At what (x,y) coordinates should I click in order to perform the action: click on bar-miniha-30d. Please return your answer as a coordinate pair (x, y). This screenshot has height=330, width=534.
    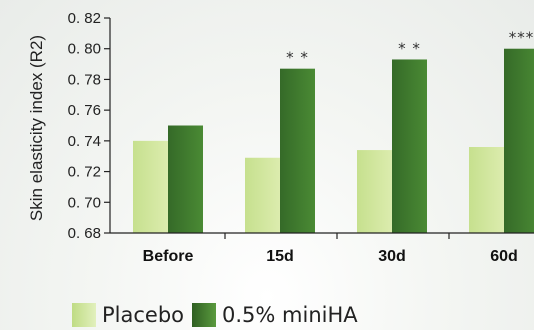
    Looking at the image, I should click on (409, 146).